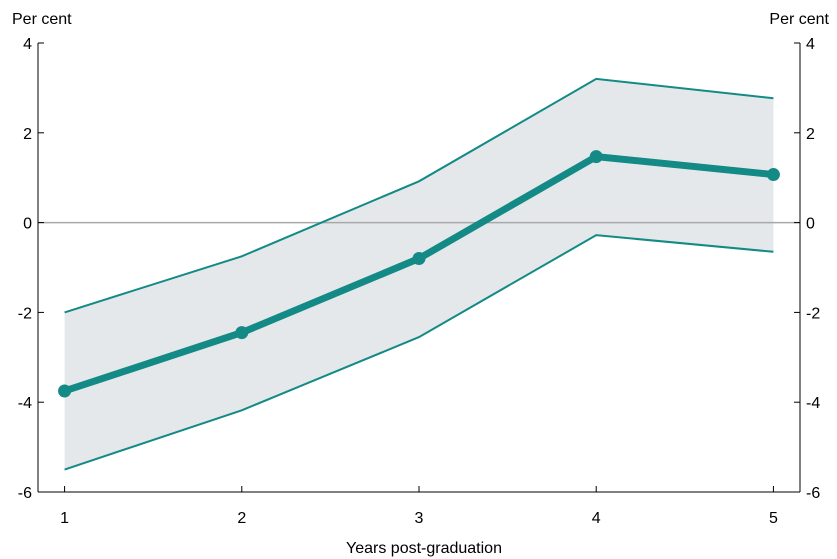  What do you see at coordinates (27, 224) in the screenshot?
I see `y-tick-label-left: 0` at bounding box center [27, 224].